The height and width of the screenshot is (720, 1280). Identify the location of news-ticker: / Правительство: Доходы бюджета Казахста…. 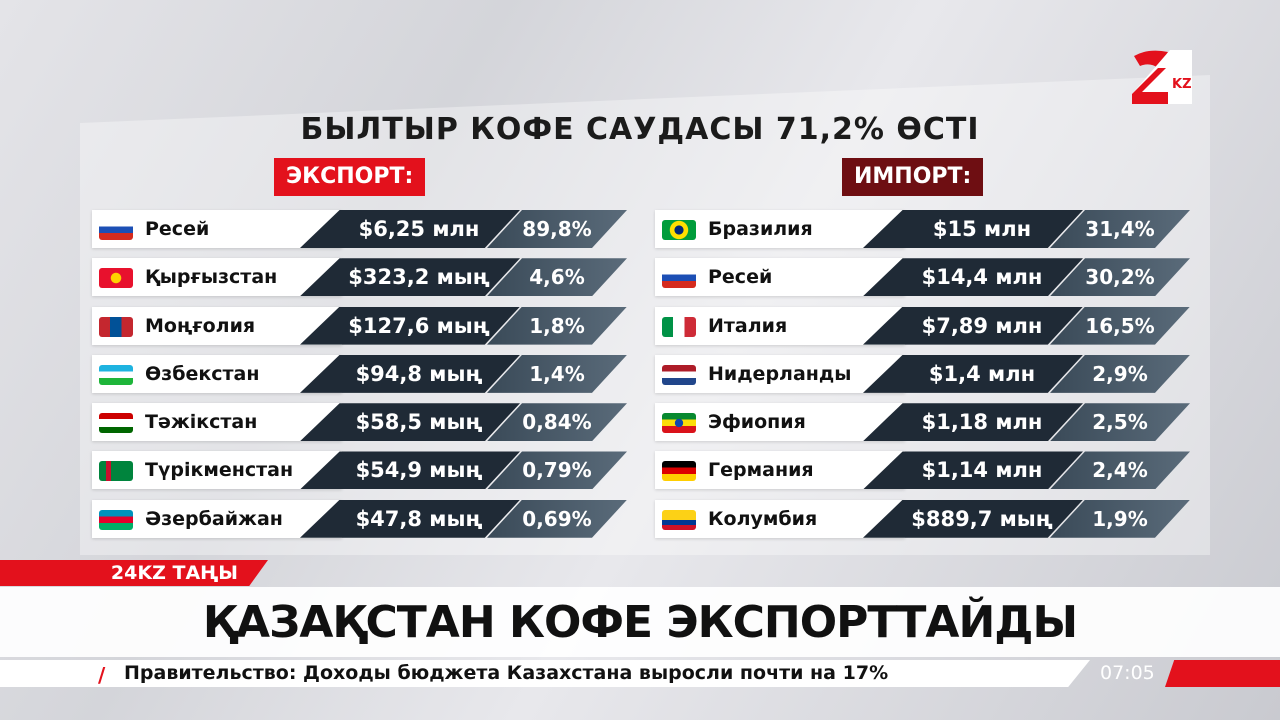
(545, 673).